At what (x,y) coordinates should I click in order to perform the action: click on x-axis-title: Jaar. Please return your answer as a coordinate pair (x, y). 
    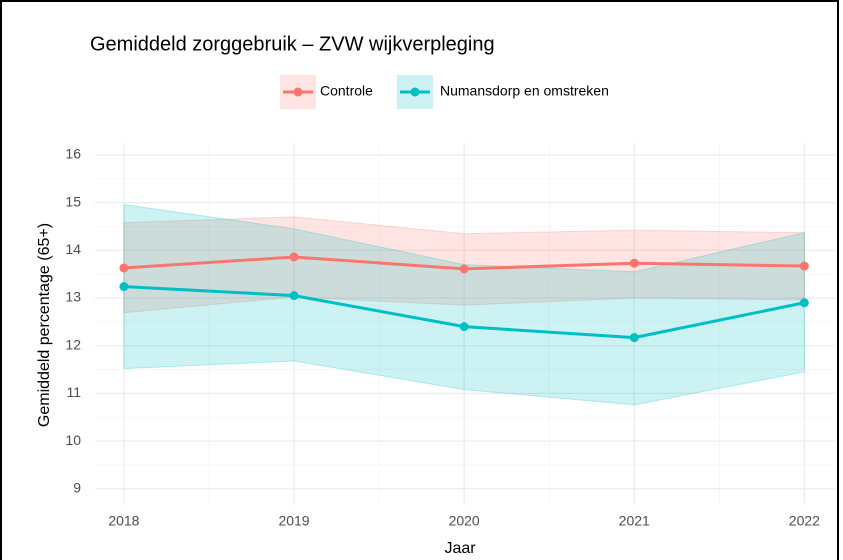
    Looking at the image, I should click on (460, 548).